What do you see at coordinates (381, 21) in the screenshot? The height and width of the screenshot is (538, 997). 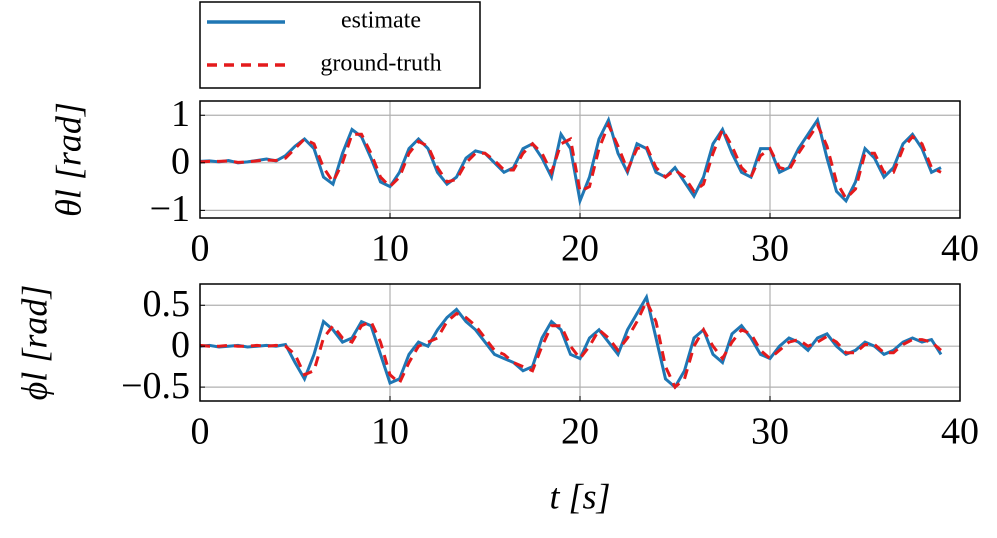 I see `legend-label: estimate` at bounding box center [381, 21].